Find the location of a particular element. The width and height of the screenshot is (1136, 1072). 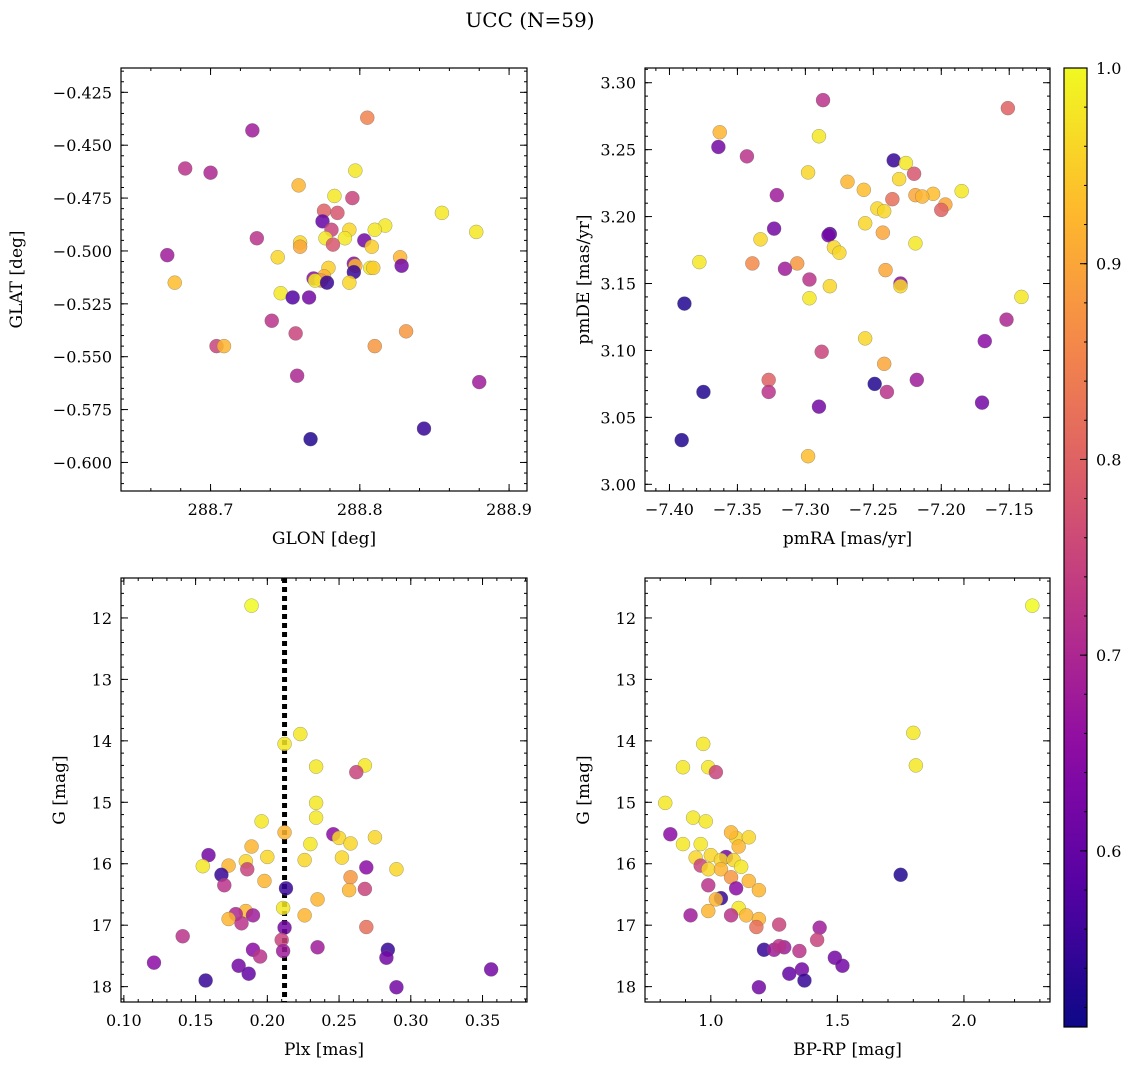

colorbar-tick-label: 0.6 is located at coordinates (1108, 851).